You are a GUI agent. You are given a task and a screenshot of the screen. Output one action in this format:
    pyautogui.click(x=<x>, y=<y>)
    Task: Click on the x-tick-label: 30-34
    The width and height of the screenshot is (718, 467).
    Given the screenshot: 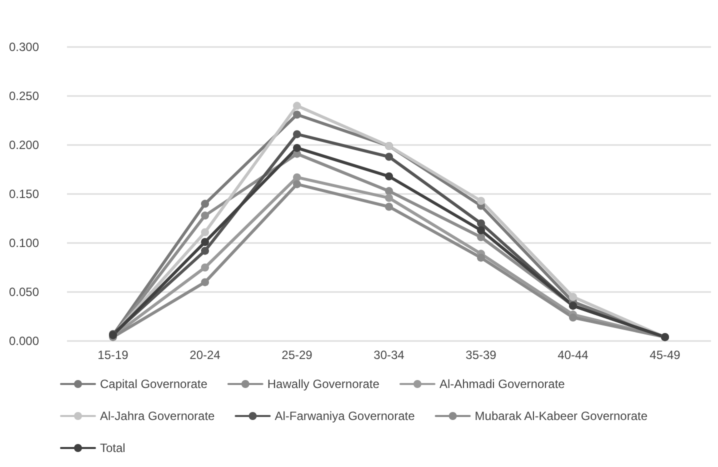 What is the action you would take?
    pyautogui.click(x=389, y=355)
    